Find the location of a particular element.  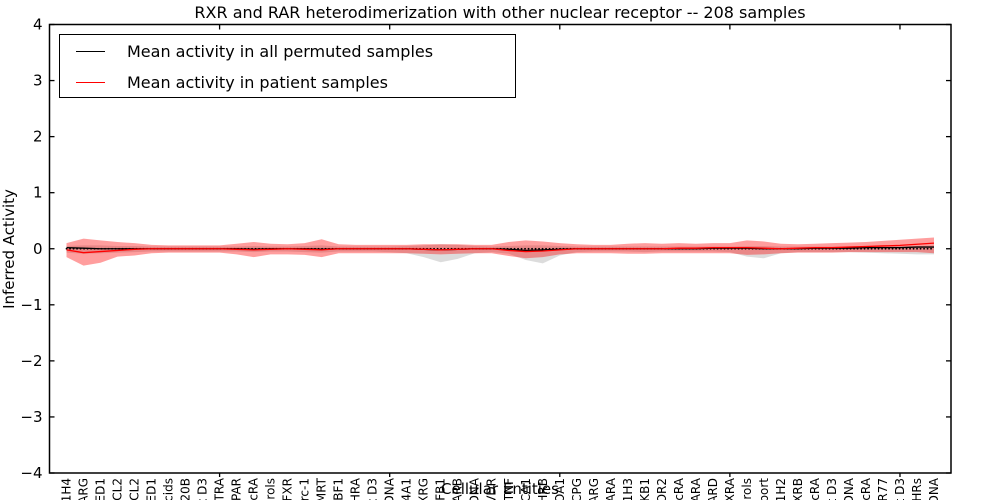

x-category-label: NCOA1 is located at coordinates (560, 489).